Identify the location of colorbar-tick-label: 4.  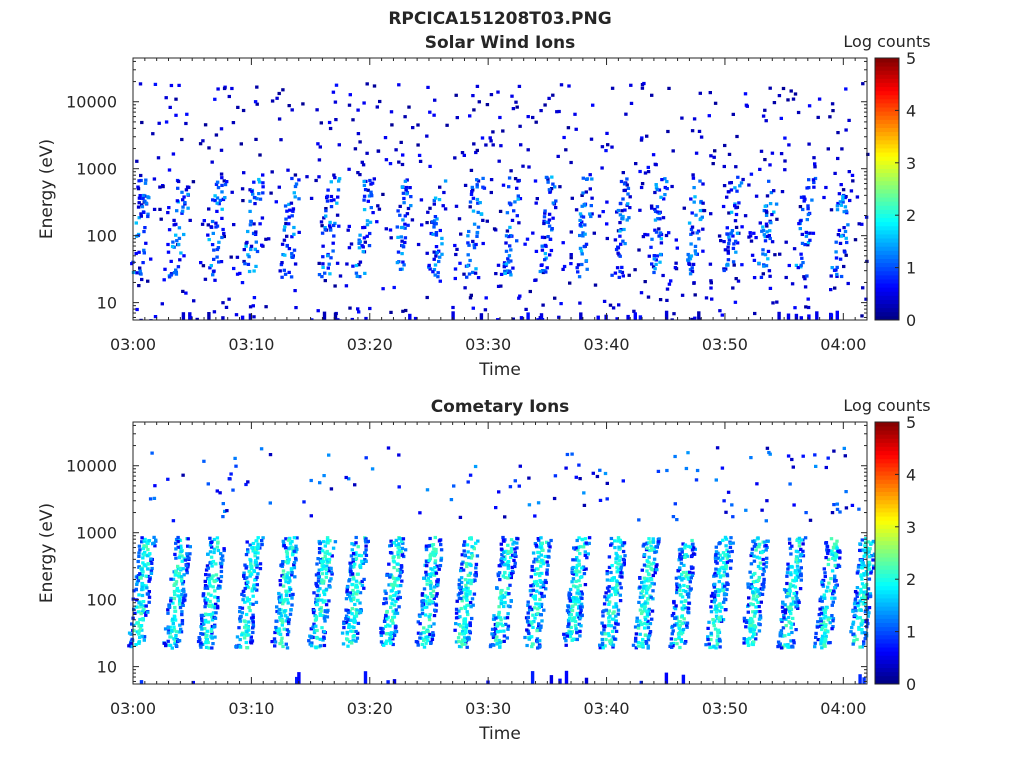
(911, 110).